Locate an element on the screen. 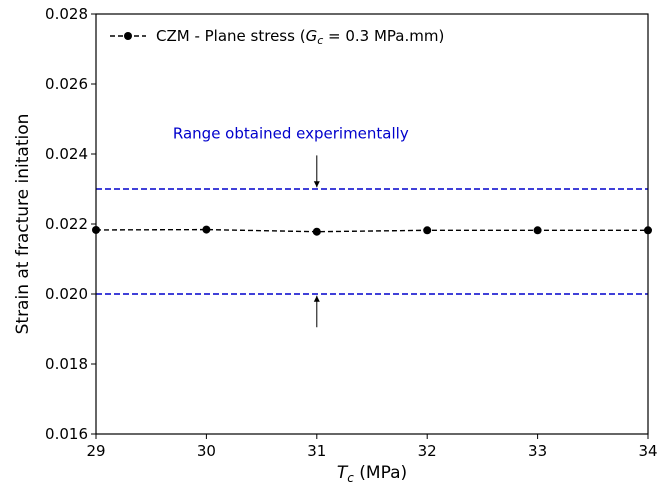 The height and width of the screenshot is (489, 658). x-axis-label-symbol: T is located at coordinates (343, 473).